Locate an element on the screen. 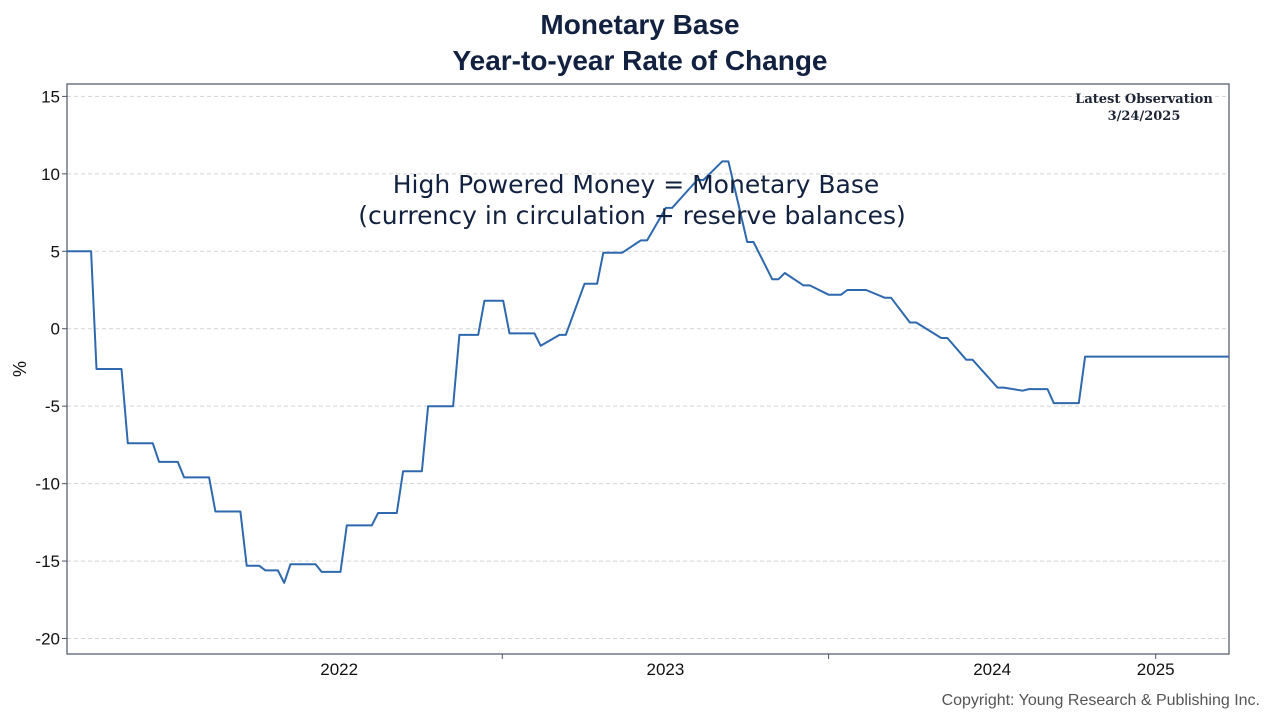  y-tick-label: 0 is located at coordinates (55, 329).